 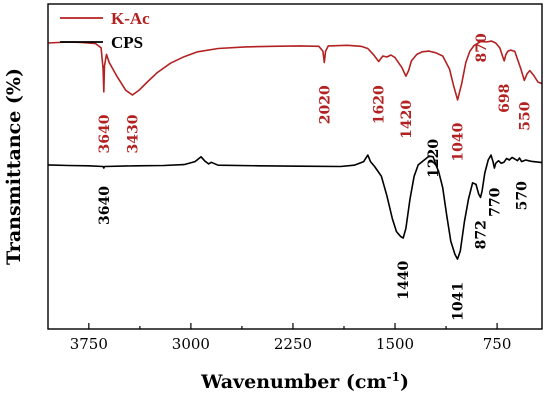 What do you see at coordinates (191, 344) in the screenshot?
I see `x-tick-label: 3000` at bounding box center [191, 344].